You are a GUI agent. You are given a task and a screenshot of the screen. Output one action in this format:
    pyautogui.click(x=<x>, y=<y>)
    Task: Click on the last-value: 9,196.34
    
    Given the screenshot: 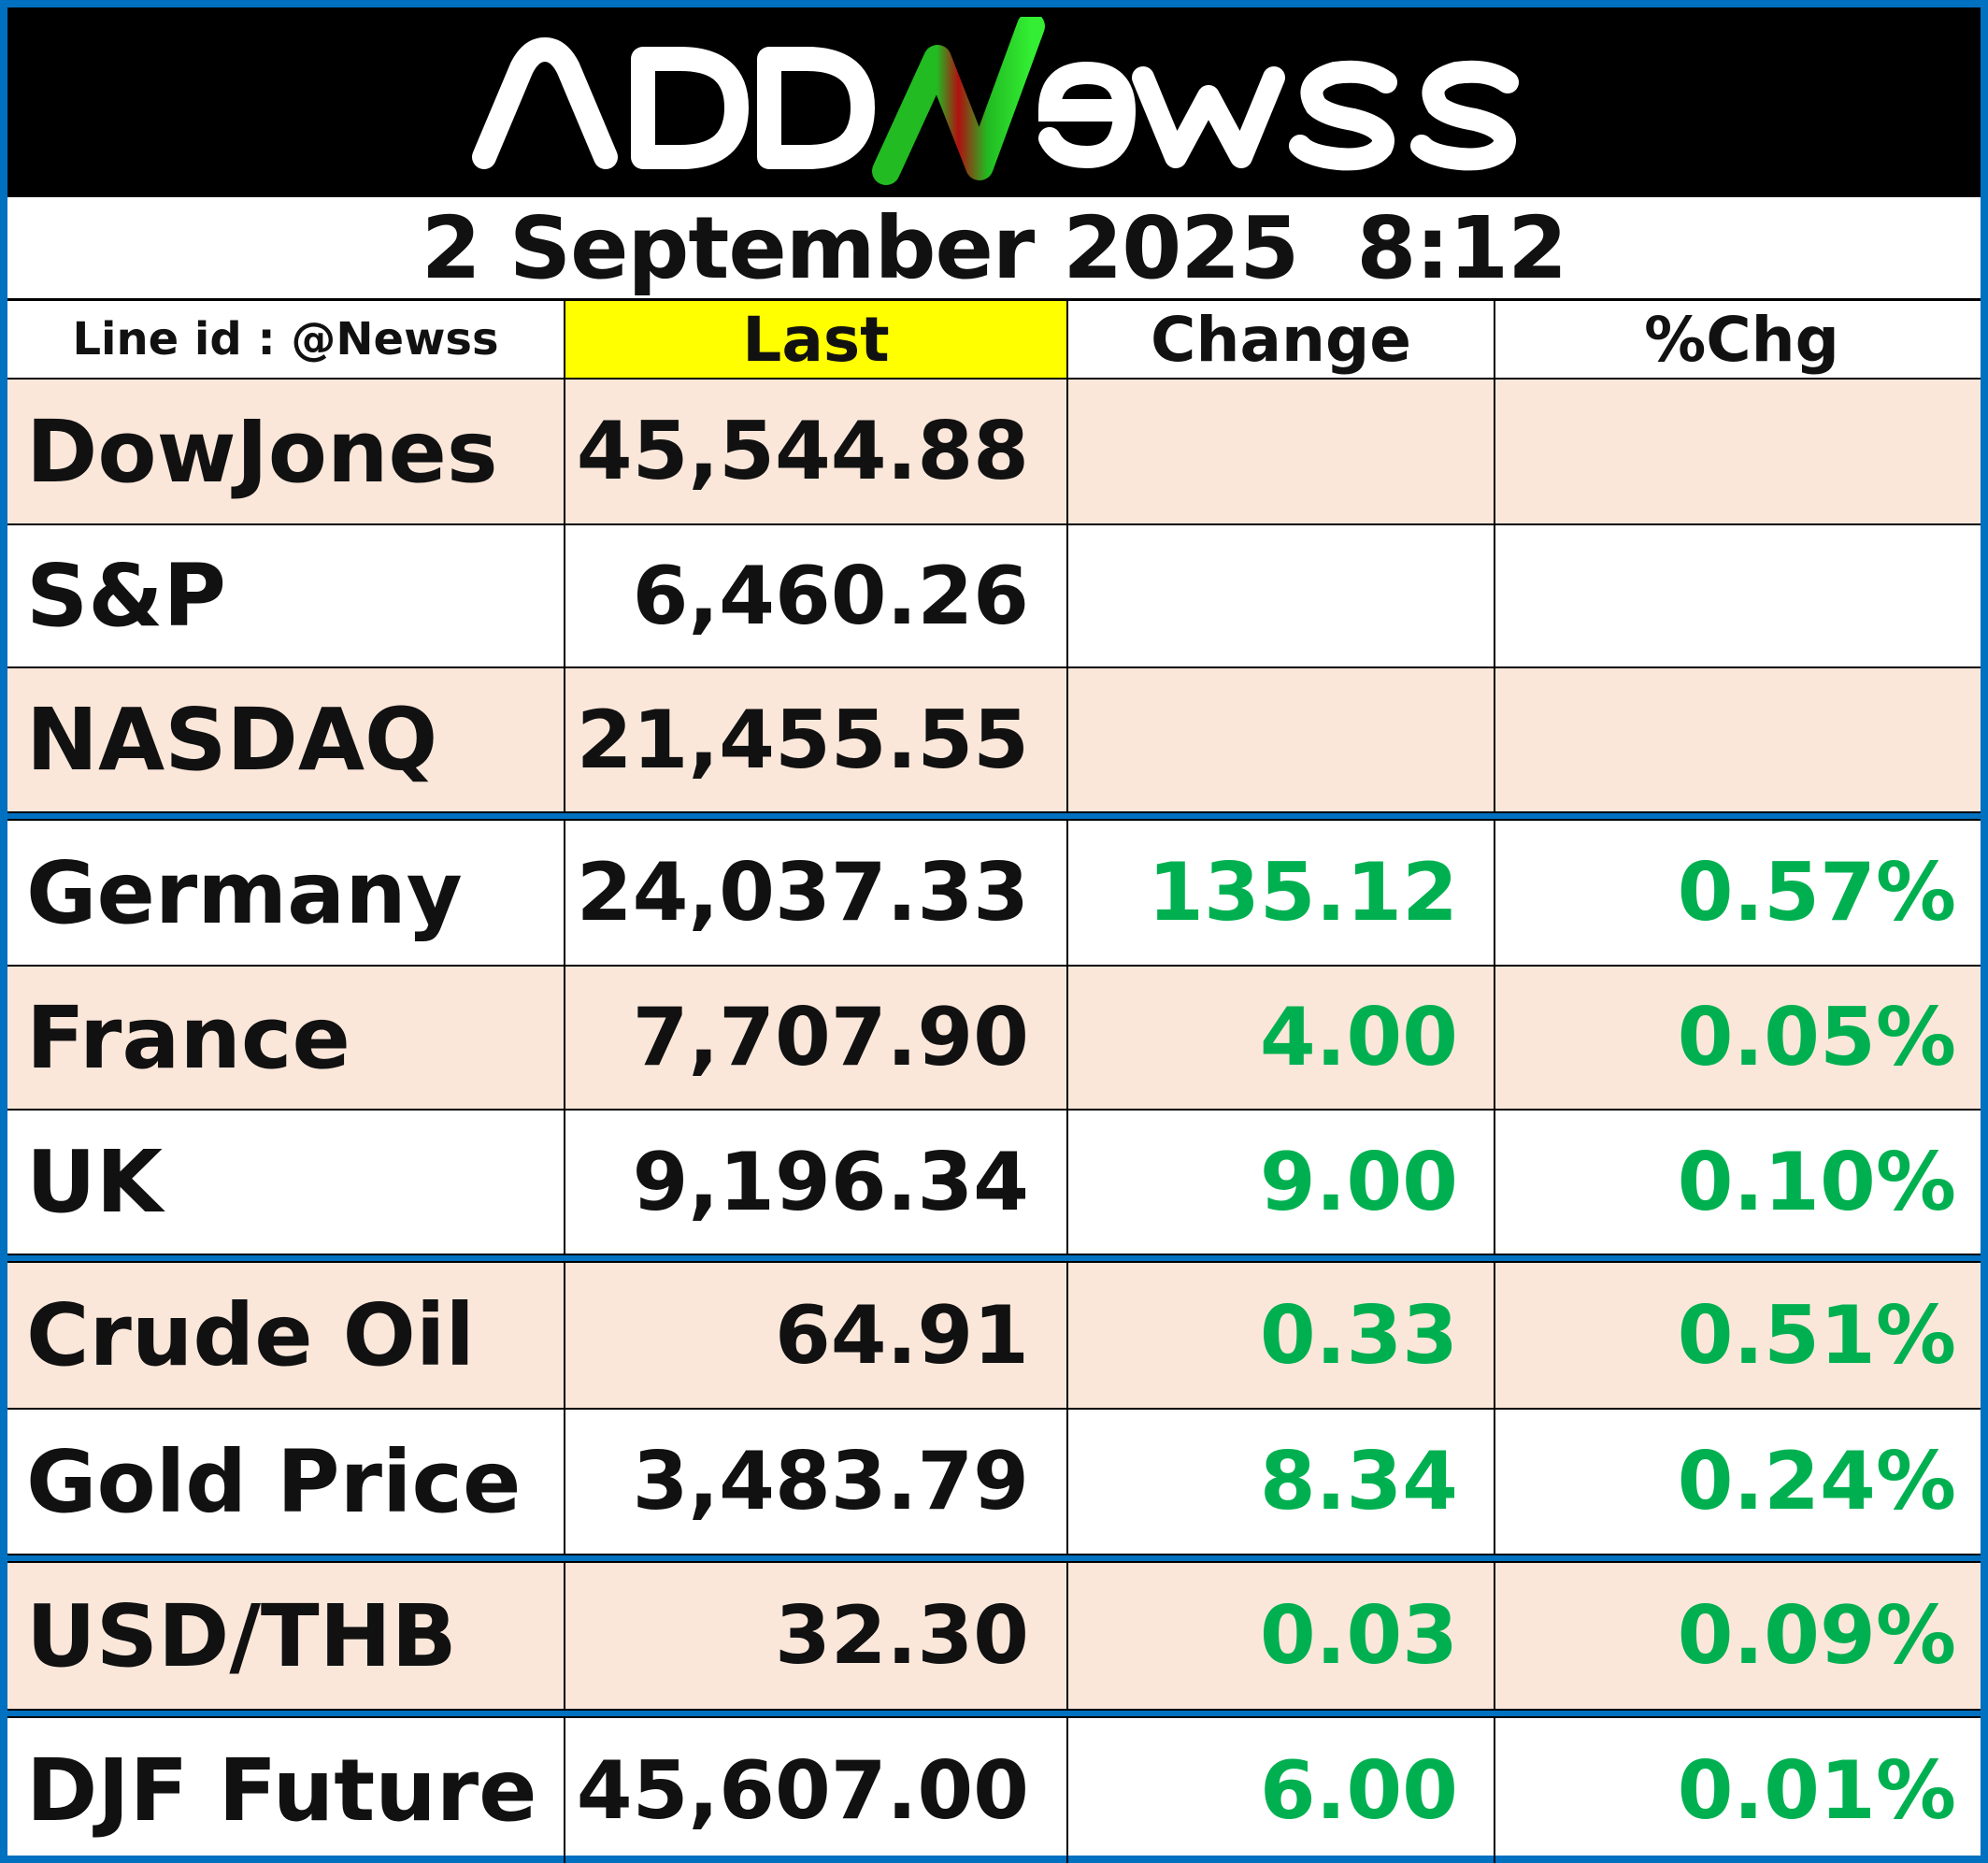 What is the action you would take?
    pyautogui.click(x=816, y=1182)
    